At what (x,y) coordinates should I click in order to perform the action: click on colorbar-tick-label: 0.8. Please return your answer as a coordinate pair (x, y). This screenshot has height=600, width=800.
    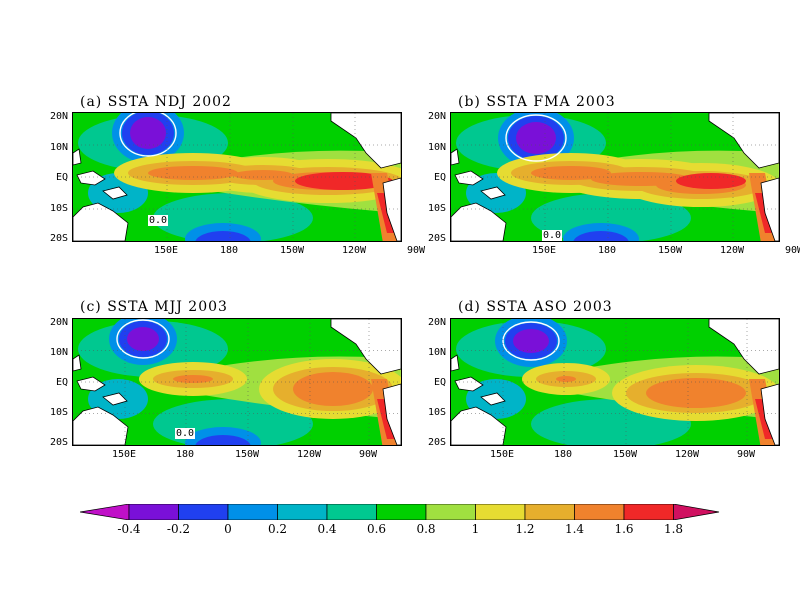
    Looking at the image, I should click on (426, 529).